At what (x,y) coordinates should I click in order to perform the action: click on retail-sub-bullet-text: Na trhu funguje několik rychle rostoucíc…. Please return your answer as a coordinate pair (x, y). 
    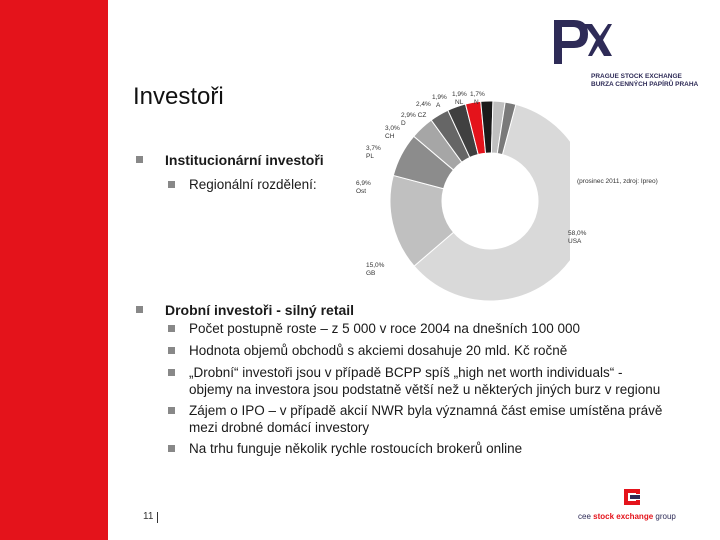
    Looking at the image, I should click on (355, 448).